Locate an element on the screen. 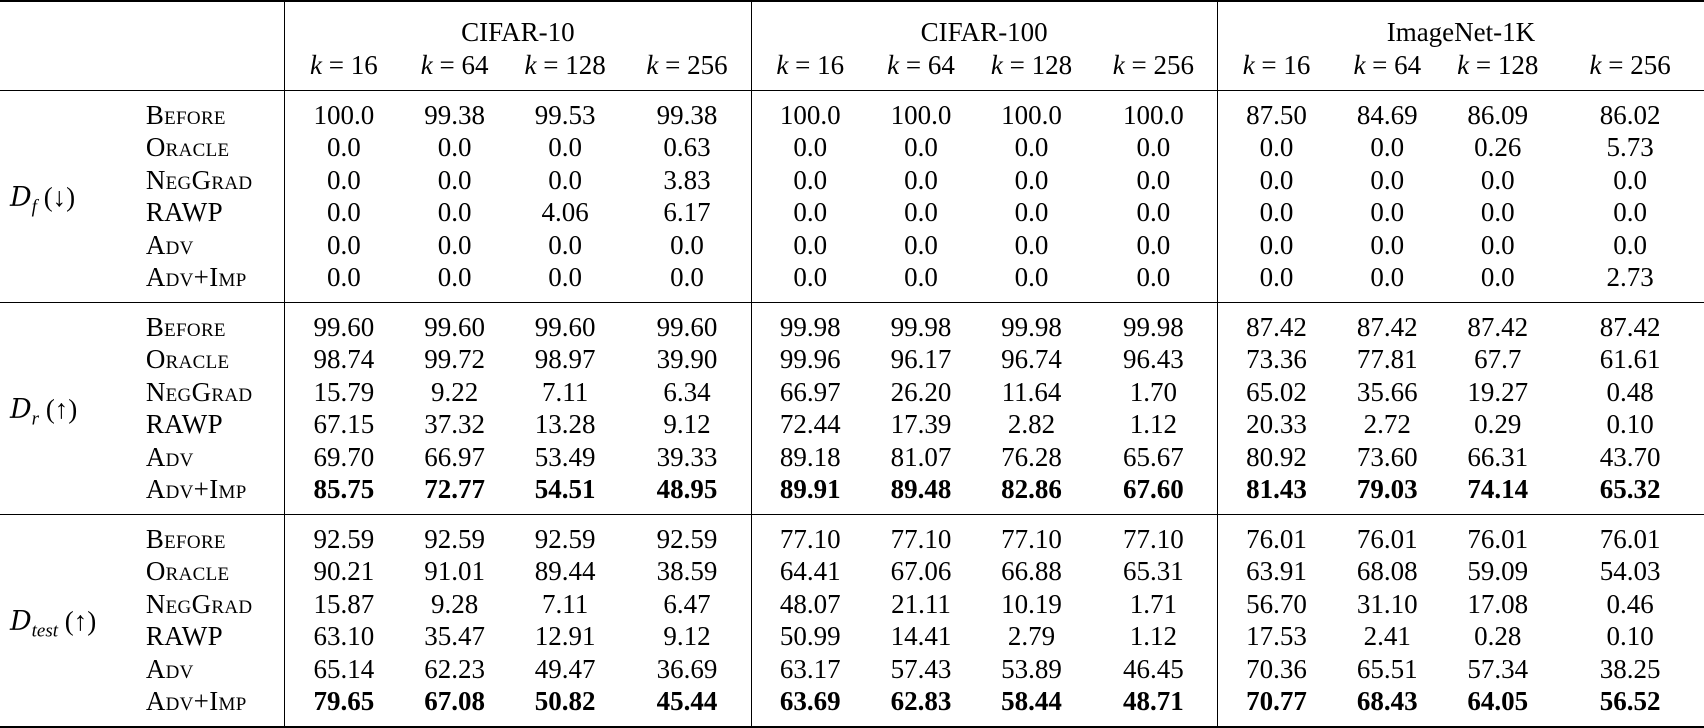 This screenshot has height=728, width=1704. value-cell: 77.10 is located at coordinates (921, 538).